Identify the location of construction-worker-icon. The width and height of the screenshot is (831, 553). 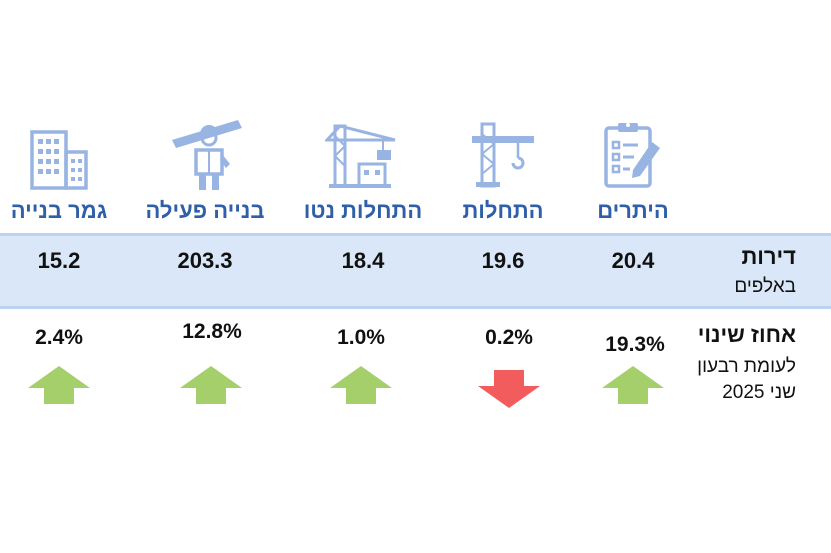
(207, 154).